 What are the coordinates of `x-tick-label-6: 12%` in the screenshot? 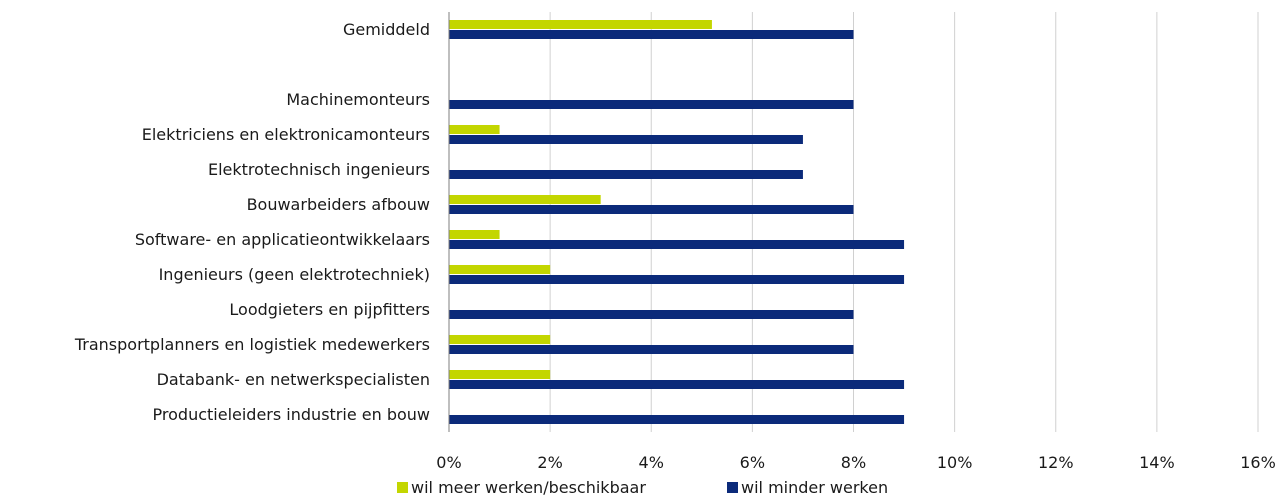 It's located at (1056, 462).